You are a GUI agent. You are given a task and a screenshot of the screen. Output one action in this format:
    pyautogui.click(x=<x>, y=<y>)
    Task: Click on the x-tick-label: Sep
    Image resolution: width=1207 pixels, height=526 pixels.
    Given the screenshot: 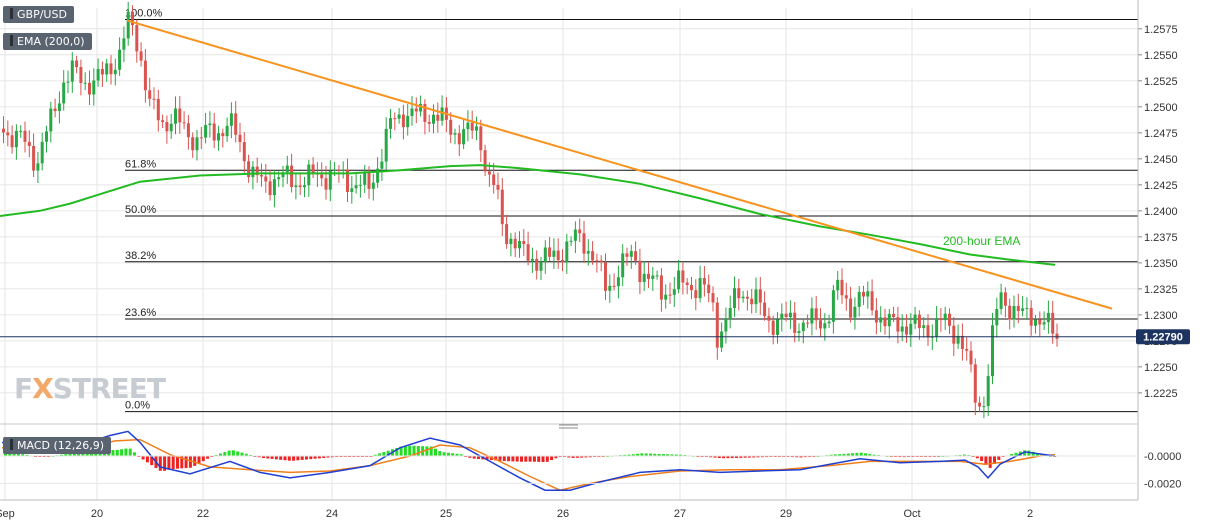 What is the action you would take?
    pyautogui.click(x=7, y=514)
    